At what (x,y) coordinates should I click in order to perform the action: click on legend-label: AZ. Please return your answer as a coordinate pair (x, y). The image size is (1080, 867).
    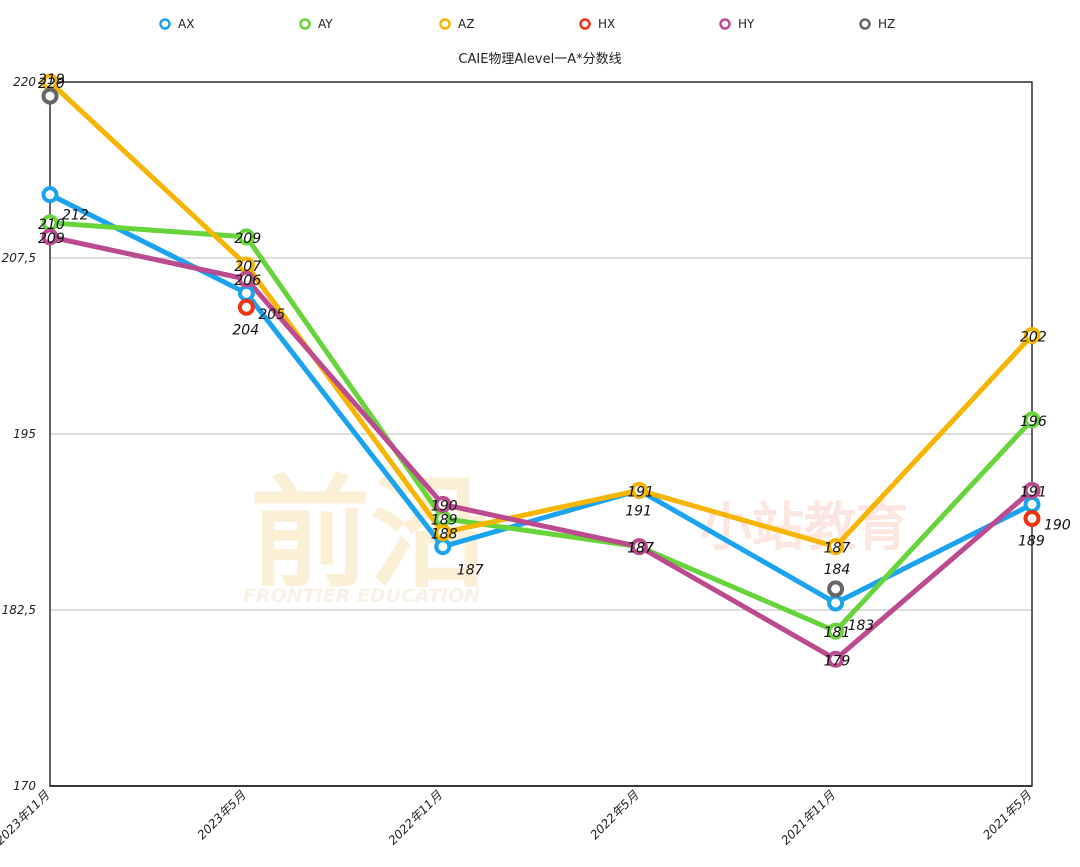
    Looking at the image, I should click on (466, 24).